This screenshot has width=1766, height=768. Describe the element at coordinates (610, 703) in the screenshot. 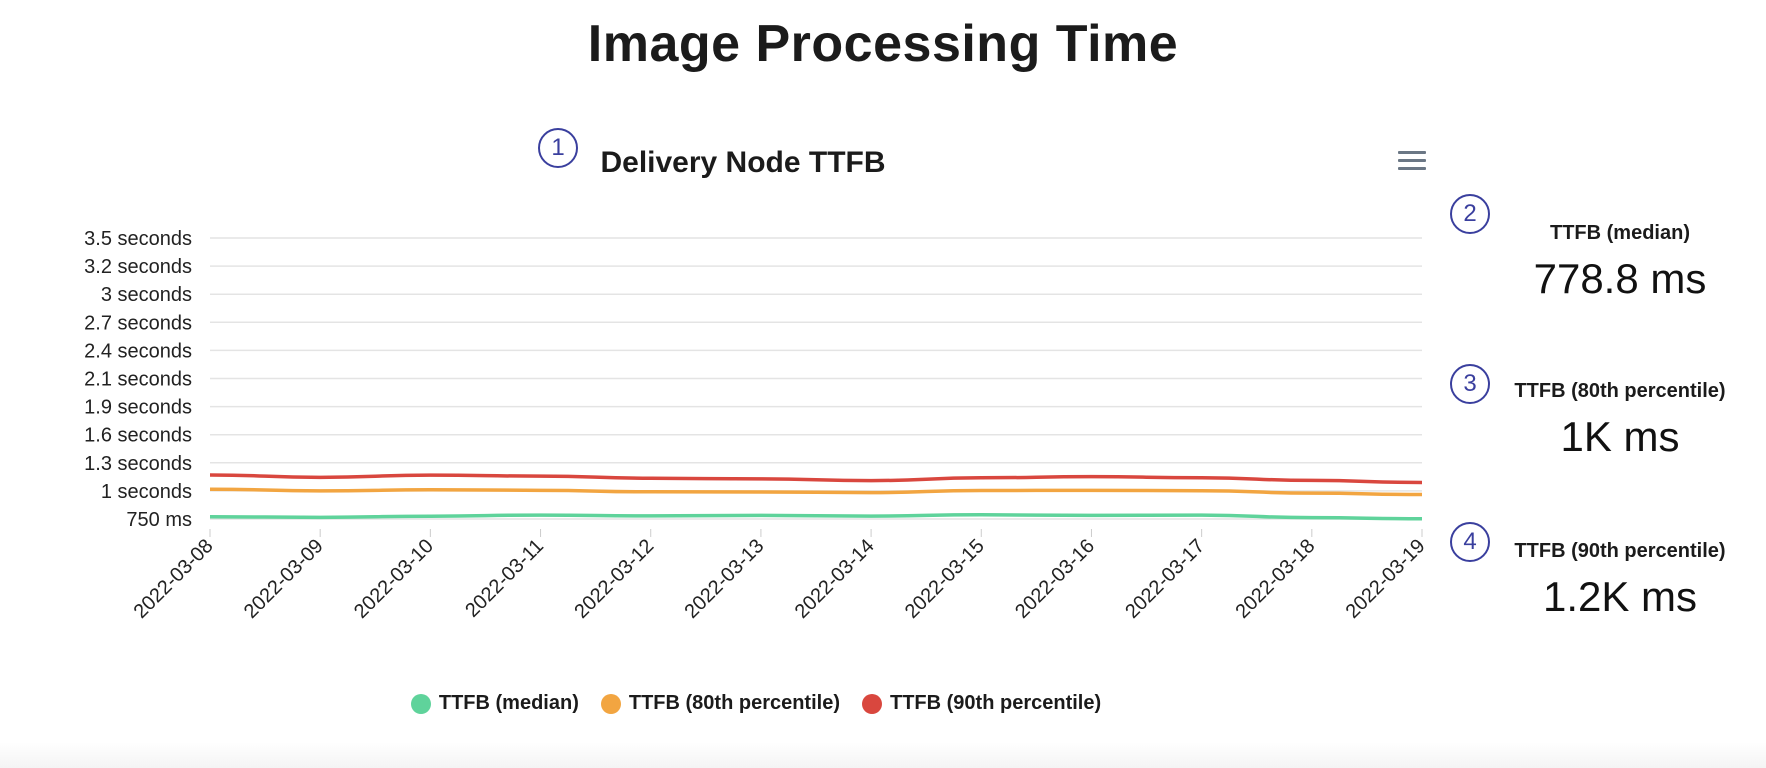

I see `legend-dot-80th` at that location.